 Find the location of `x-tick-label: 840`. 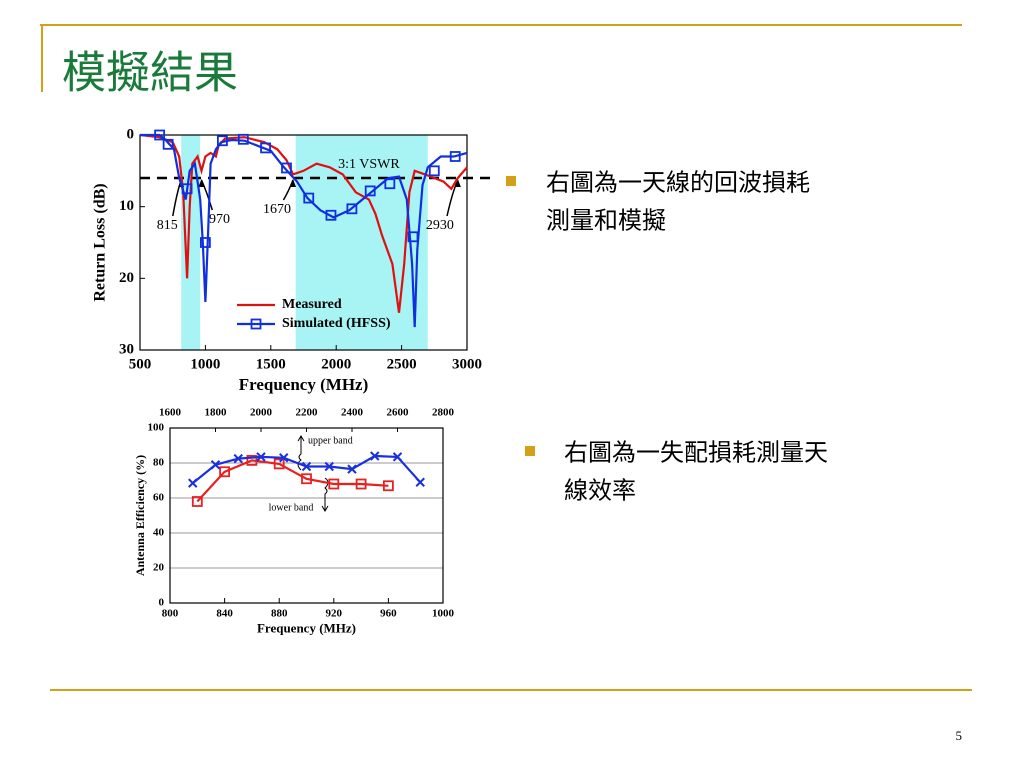

x-tick-label: 840 is located at coordinates (224, 614).